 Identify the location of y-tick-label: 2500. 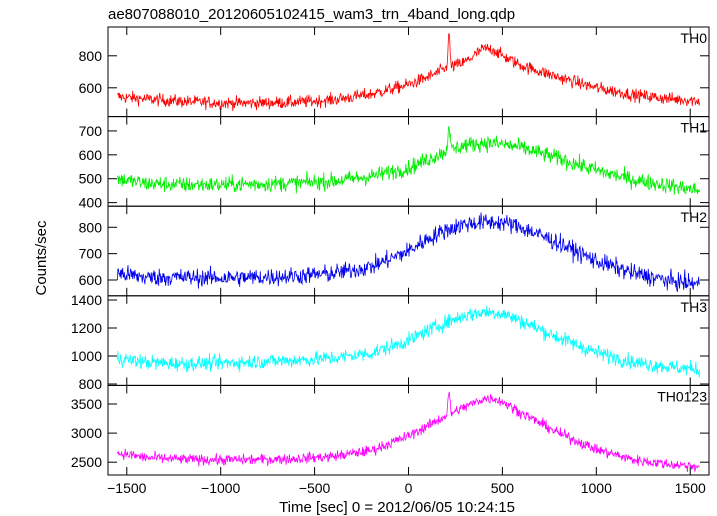
(86, 462).